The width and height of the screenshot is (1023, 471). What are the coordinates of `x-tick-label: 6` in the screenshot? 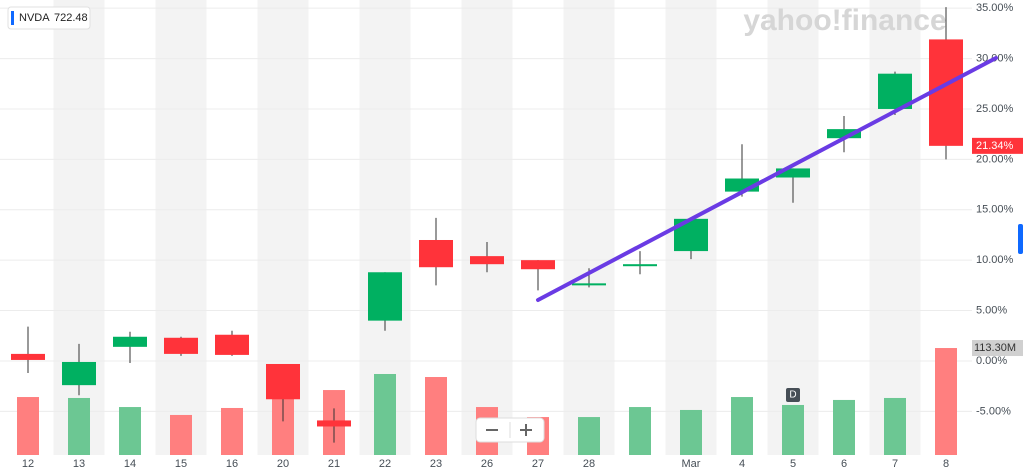 It's located at (844, 464).